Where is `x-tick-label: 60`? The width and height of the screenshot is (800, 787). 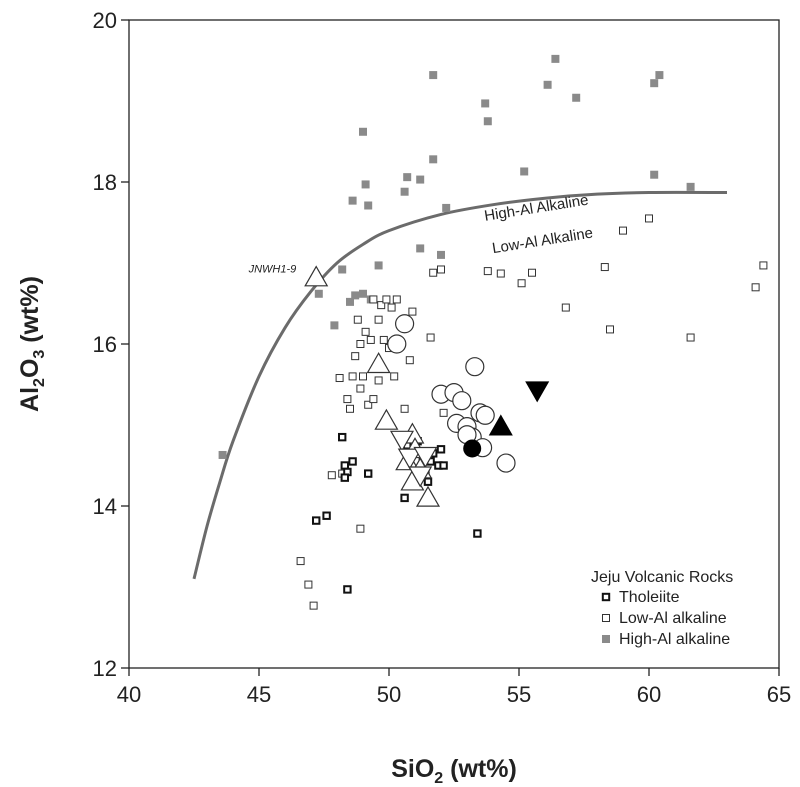 x-tick-label: 60 is located at coordinates (649, 694).